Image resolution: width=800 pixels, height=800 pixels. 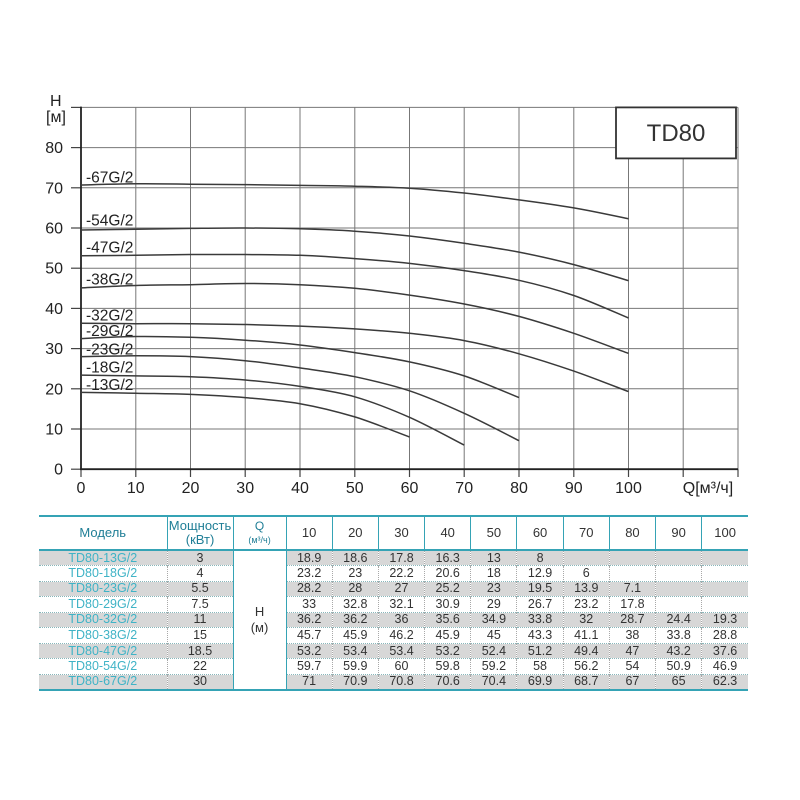 I want to click on svg-text: -67G/2, so click(x=109, y=178).